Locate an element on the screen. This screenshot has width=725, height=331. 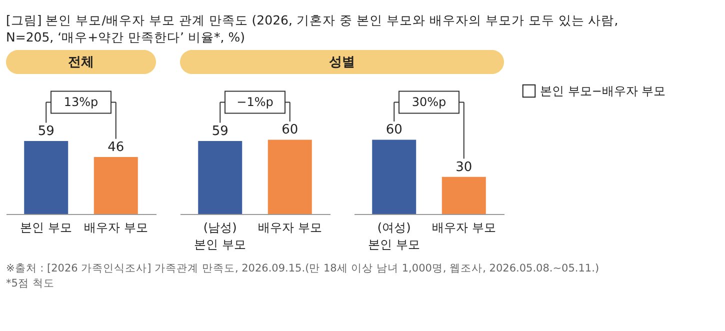
text: [그림] 본인 부모/배우자 부모 관계 만족도 (2026, 기혼자 중 본인 부모와 배우자의 부모가 모두 있는 사람, N=205, ‘매우+약간 만족한다’ 비율*, %) is located at coordinates (312, 28).